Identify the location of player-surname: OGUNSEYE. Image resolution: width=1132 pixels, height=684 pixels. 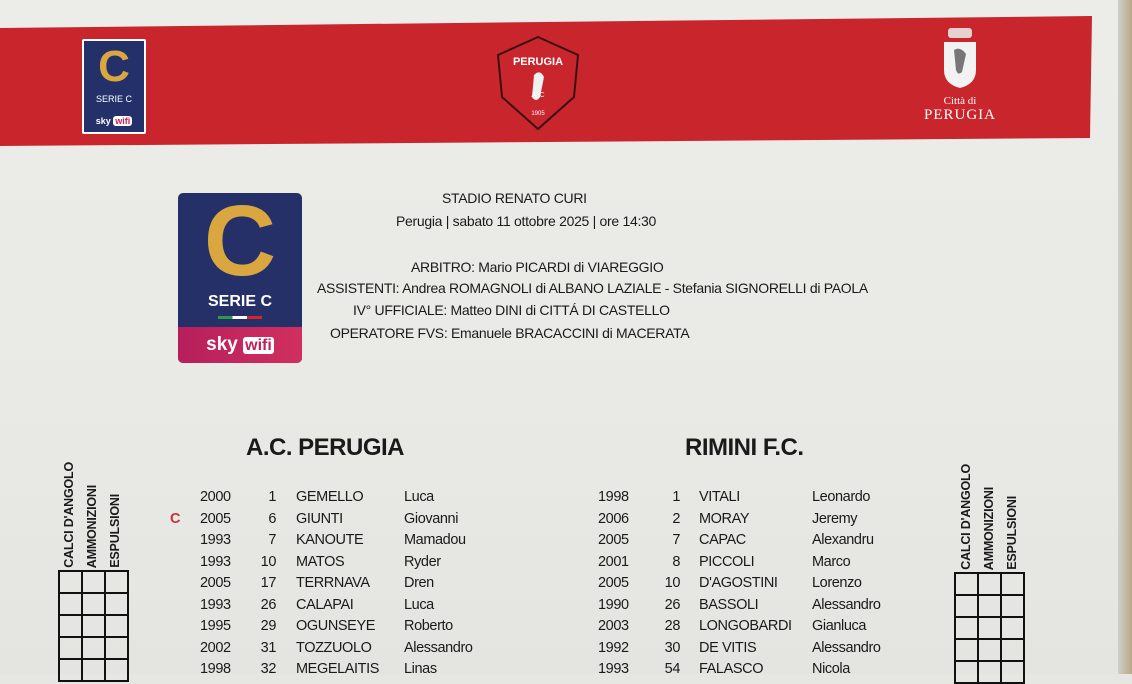
(335, 626).